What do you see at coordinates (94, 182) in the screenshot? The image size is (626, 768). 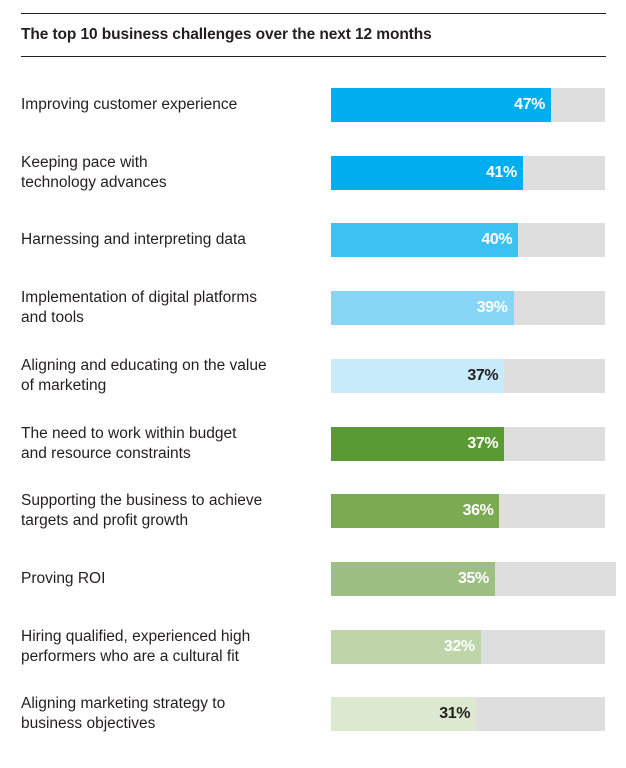 I see `category-label-line: technology advances` at bounding box center [94, 182].